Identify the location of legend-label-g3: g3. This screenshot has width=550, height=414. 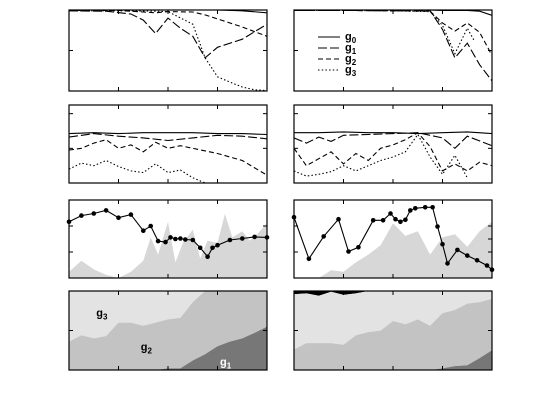
(351, 71).